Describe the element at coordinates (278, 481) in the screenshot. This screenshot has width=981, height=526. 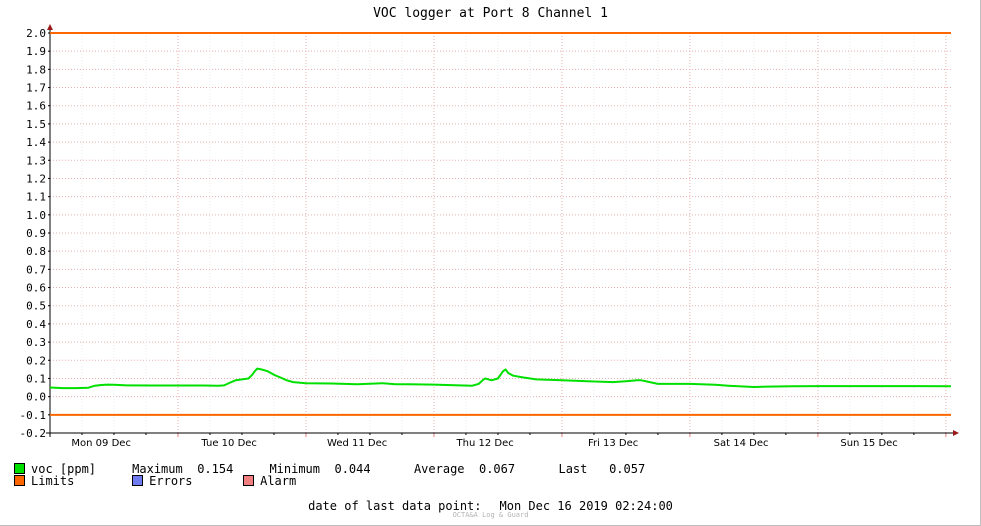
I see `alarm-label: Alarm` at that location.